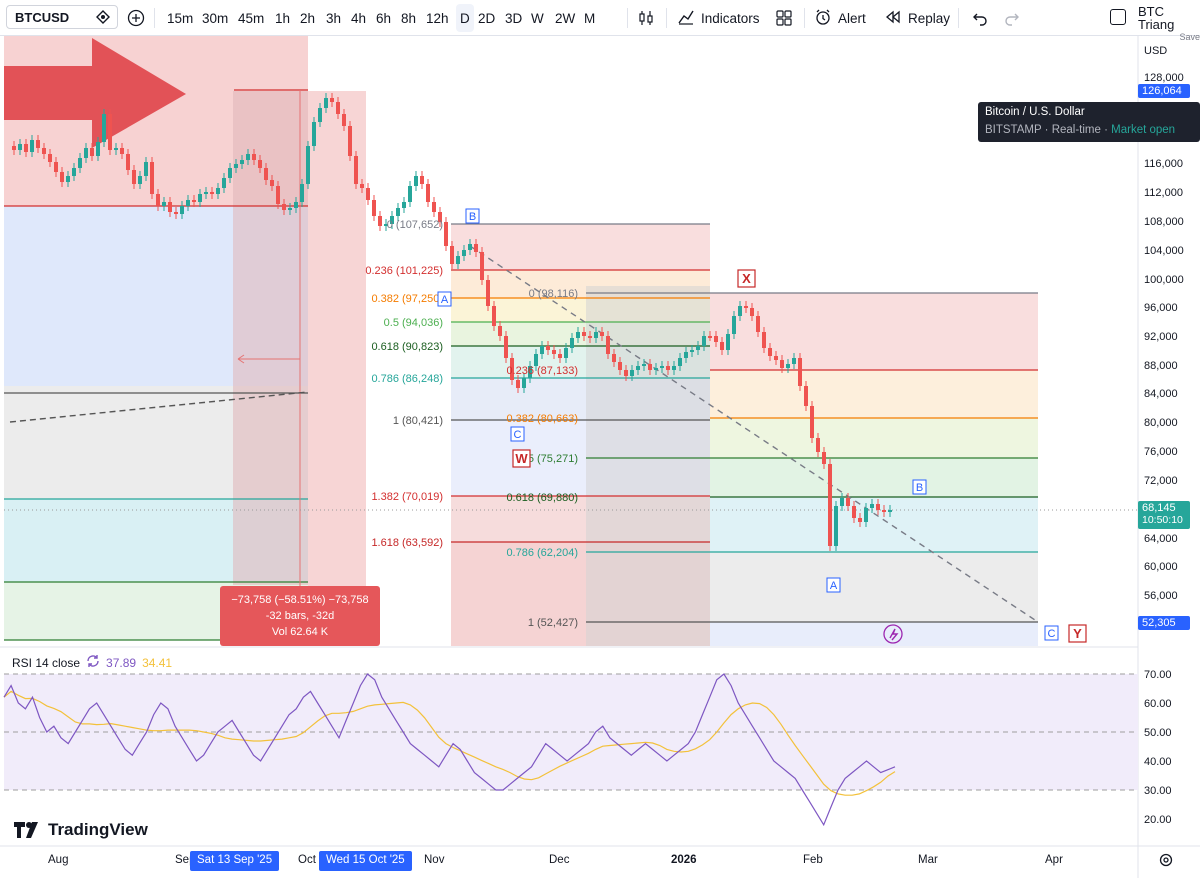  Describe the element at coordinates (1118, 17) in the screenshot. I see `layout-checkbox` at that location.